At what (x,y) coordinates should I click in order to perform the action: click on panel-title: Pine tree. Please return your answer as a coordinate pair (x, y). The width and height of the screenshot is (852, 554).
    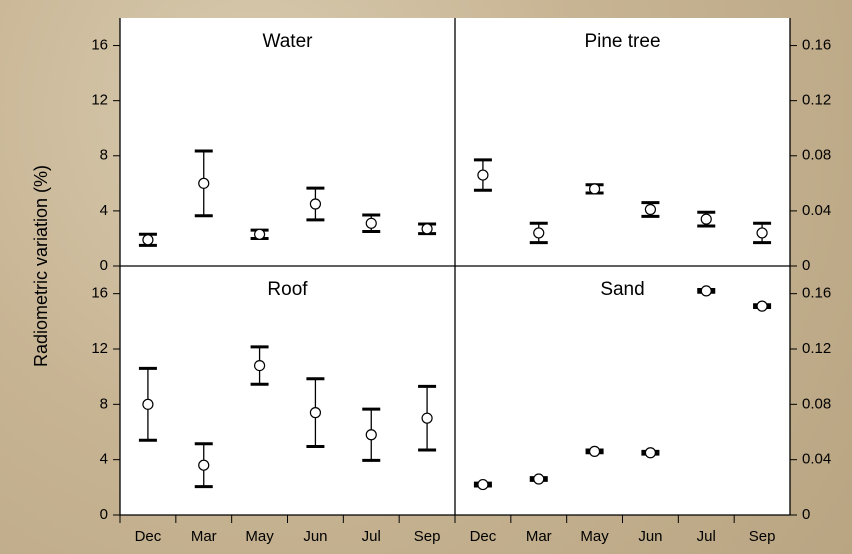
    Looking at the image, I should click on (622, 41).